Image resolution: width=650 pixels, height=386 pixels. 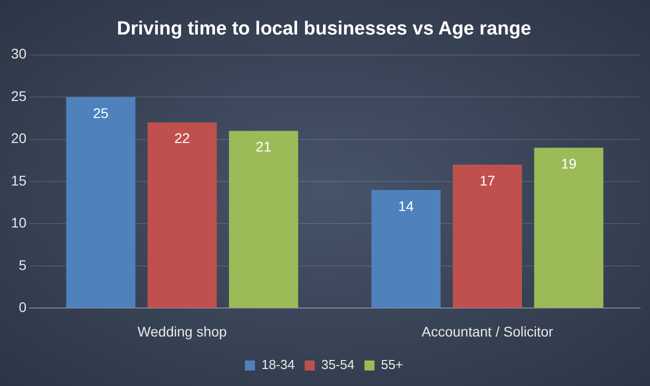 What do you see at coordinates (488, 180) in the screenshot?
I see `data-label: 17` at bounding box center [488, 180].